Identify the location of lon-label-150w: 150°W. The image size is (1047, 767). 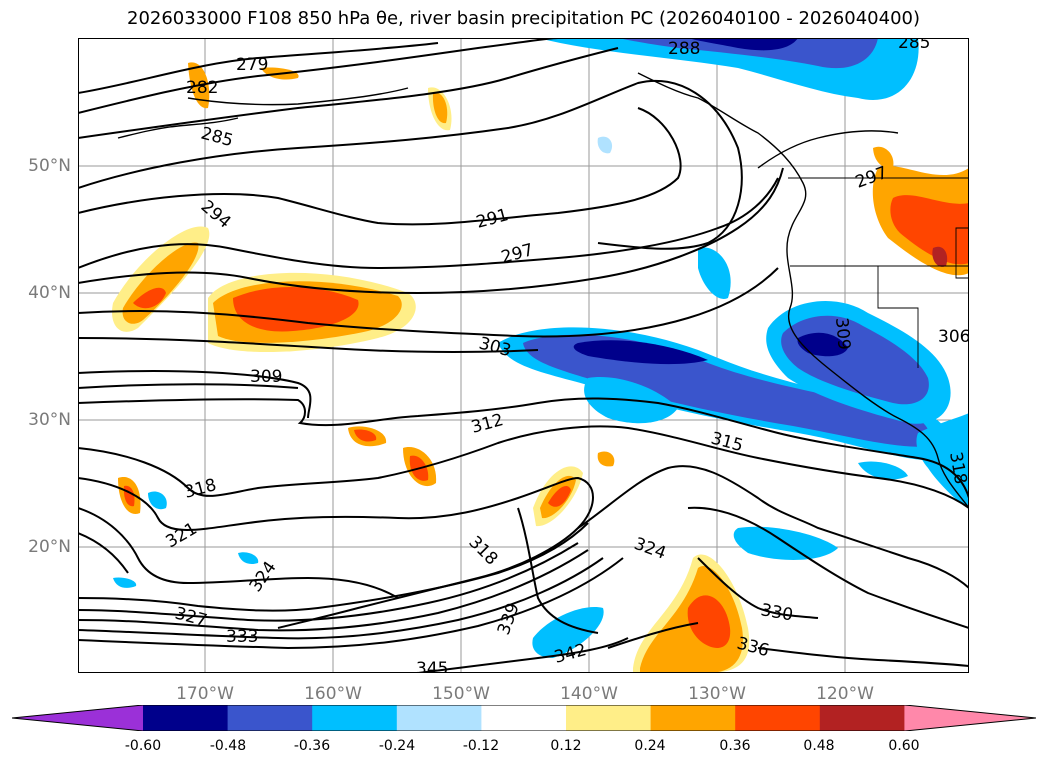
(461, 694).